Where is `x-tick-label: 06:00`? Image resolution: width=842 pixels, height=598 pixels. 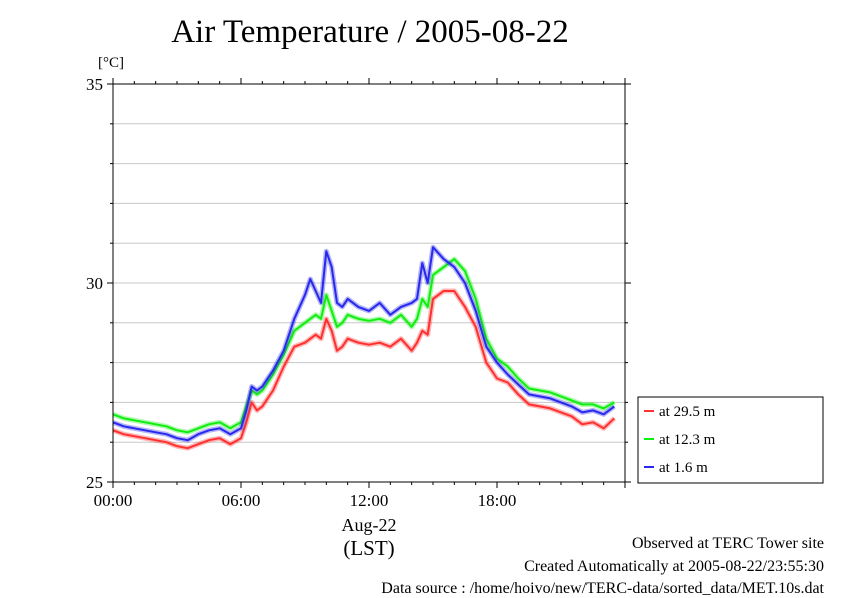
x-tick-label: 06:00 is located at coordinates (241, 500).